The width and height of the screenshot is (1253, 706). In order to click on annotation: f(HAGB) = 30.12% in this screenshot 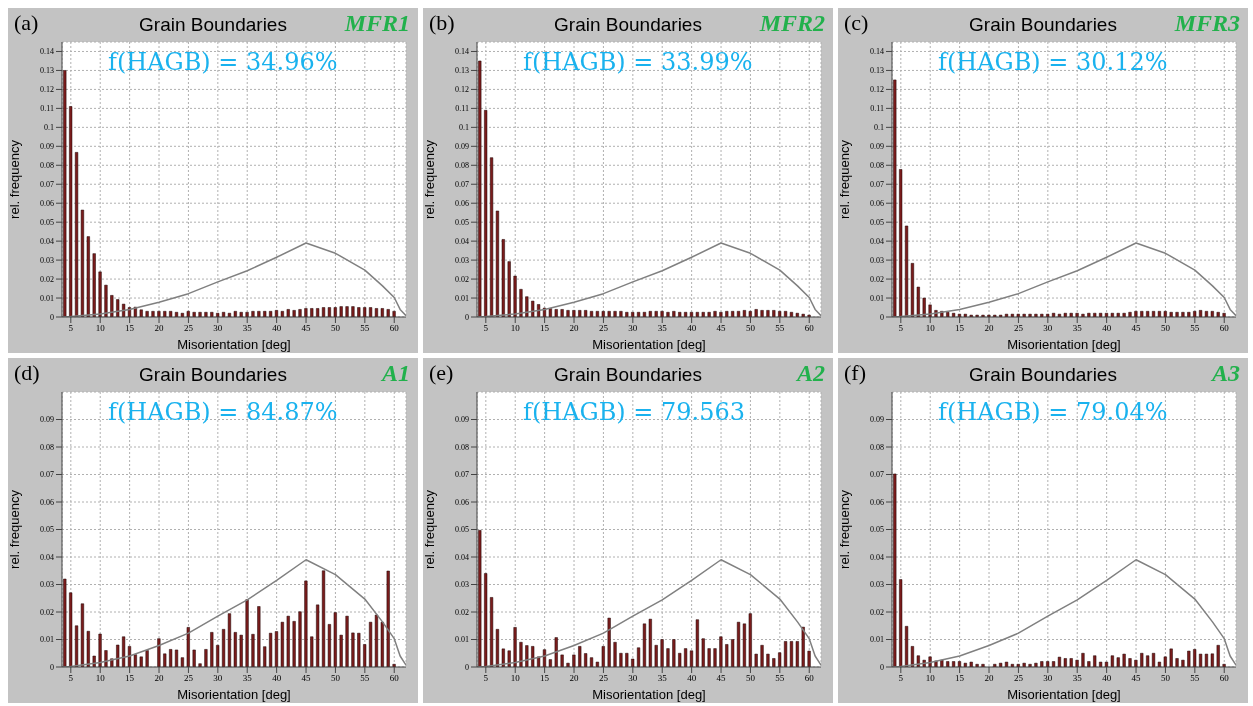, I will do `click(1053, 62)`.